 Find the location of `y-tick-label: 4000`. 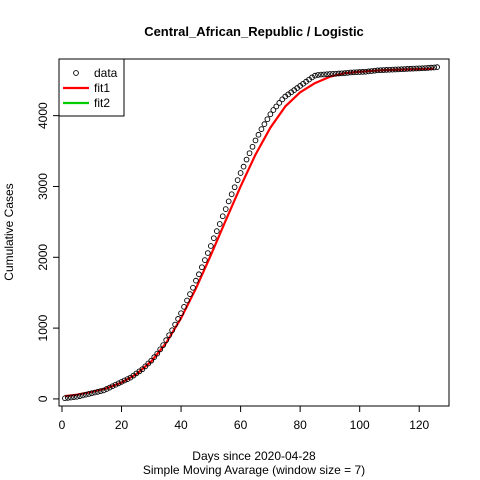

y-tick-label: 4000 is located at coordinates (43, 115).